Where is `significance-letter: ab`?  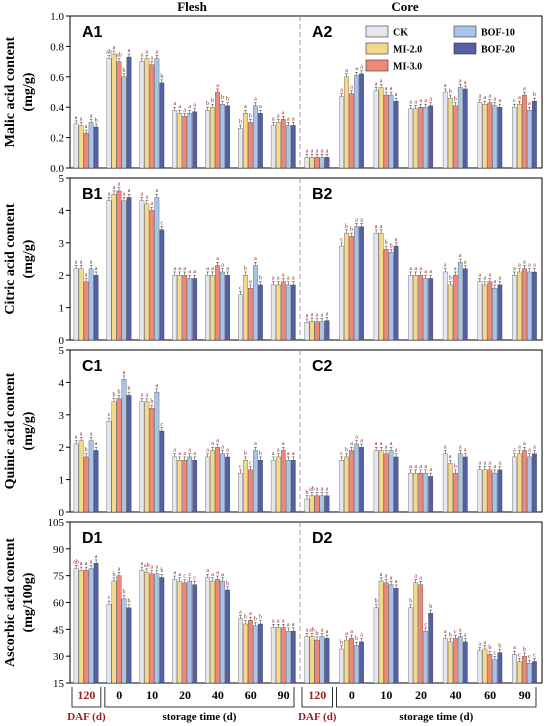
significance-letter: ab is located at coordinates (147, 566).